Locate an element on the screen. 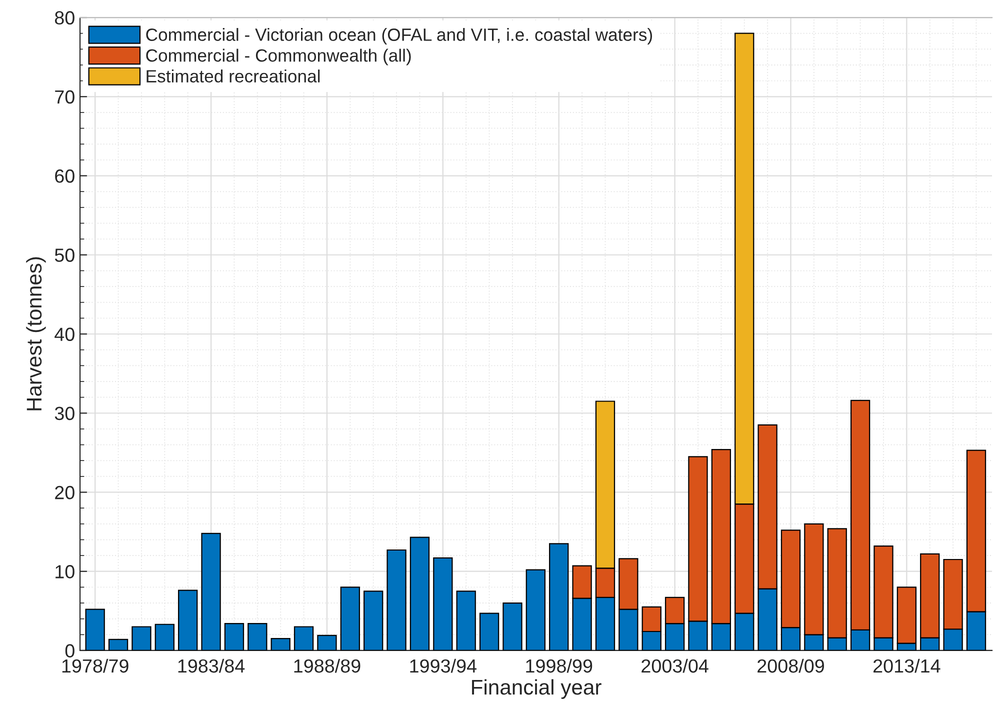  legend-label: Estimated recreational is located at coordinates (233, 76).